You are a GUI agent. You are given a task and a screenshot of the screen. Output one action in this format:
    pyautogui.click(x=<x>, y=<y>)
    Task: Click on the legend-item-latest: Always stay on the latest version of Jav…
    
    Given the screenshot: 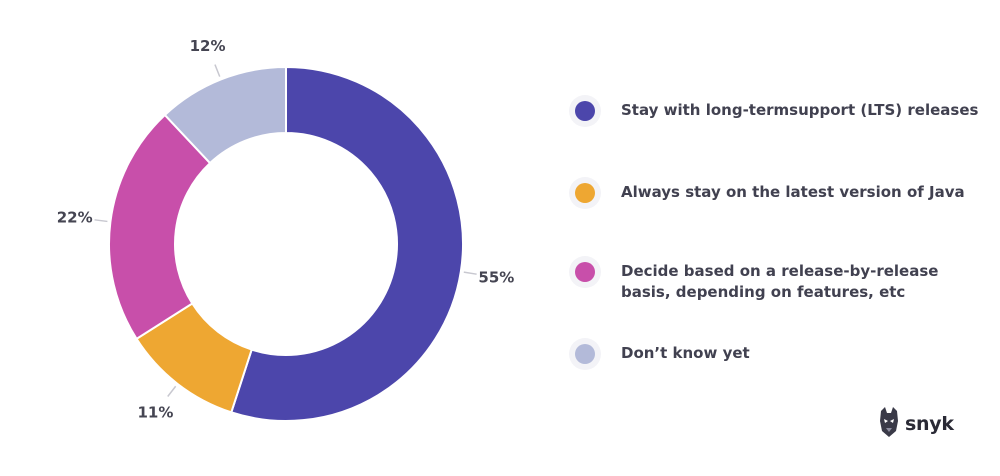 What is the action you would take?
    pyautogui.click(x=778, y=193)
    